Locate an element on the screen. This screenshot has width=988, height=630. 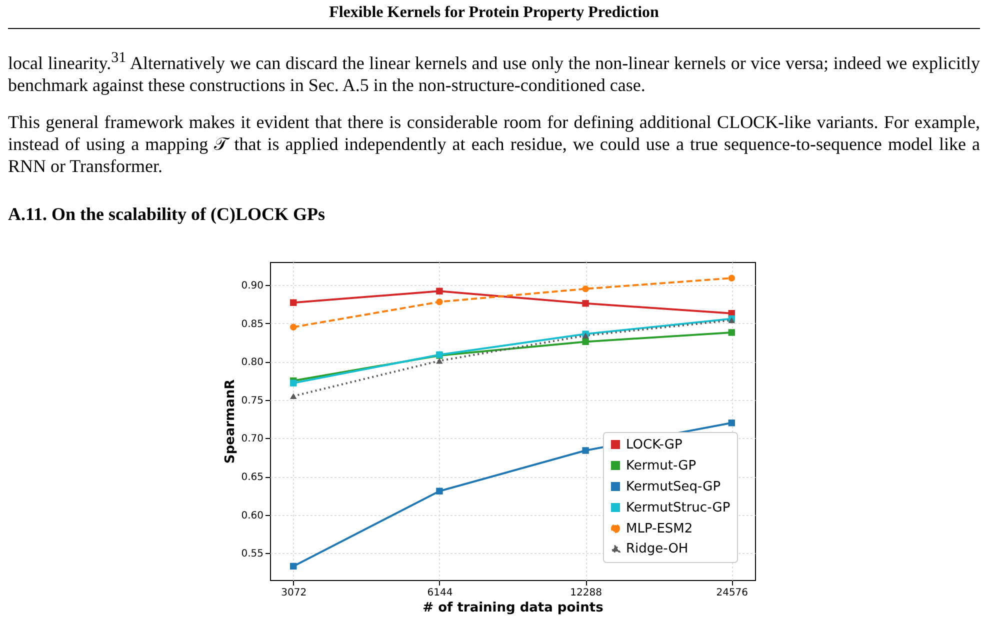
x-tick-label: 6144 is located at coordinates (440, 593).